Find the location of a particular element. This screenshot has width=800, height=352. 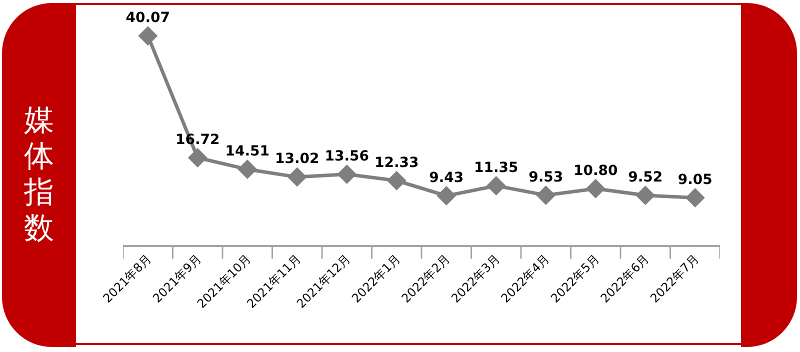

data-label: 13.02 is located at coordinates (297, 159).